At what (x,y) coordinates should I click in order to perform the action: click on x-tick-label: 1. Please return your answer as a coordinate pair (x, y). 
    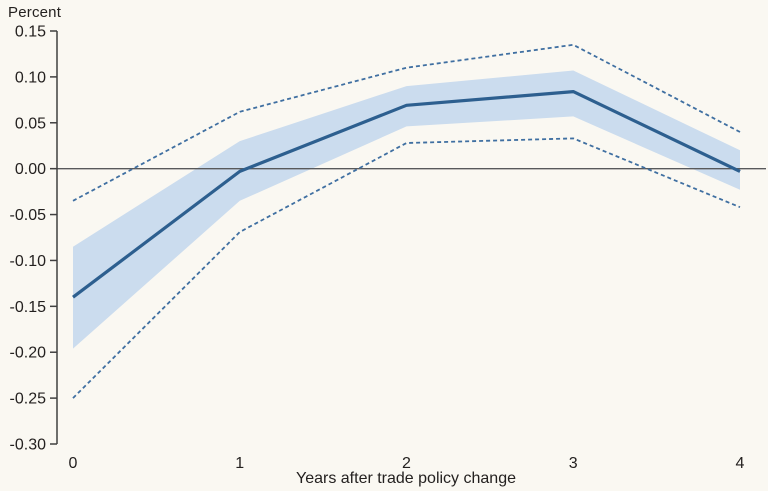
    Looking at the image, I should click on (239, 463).